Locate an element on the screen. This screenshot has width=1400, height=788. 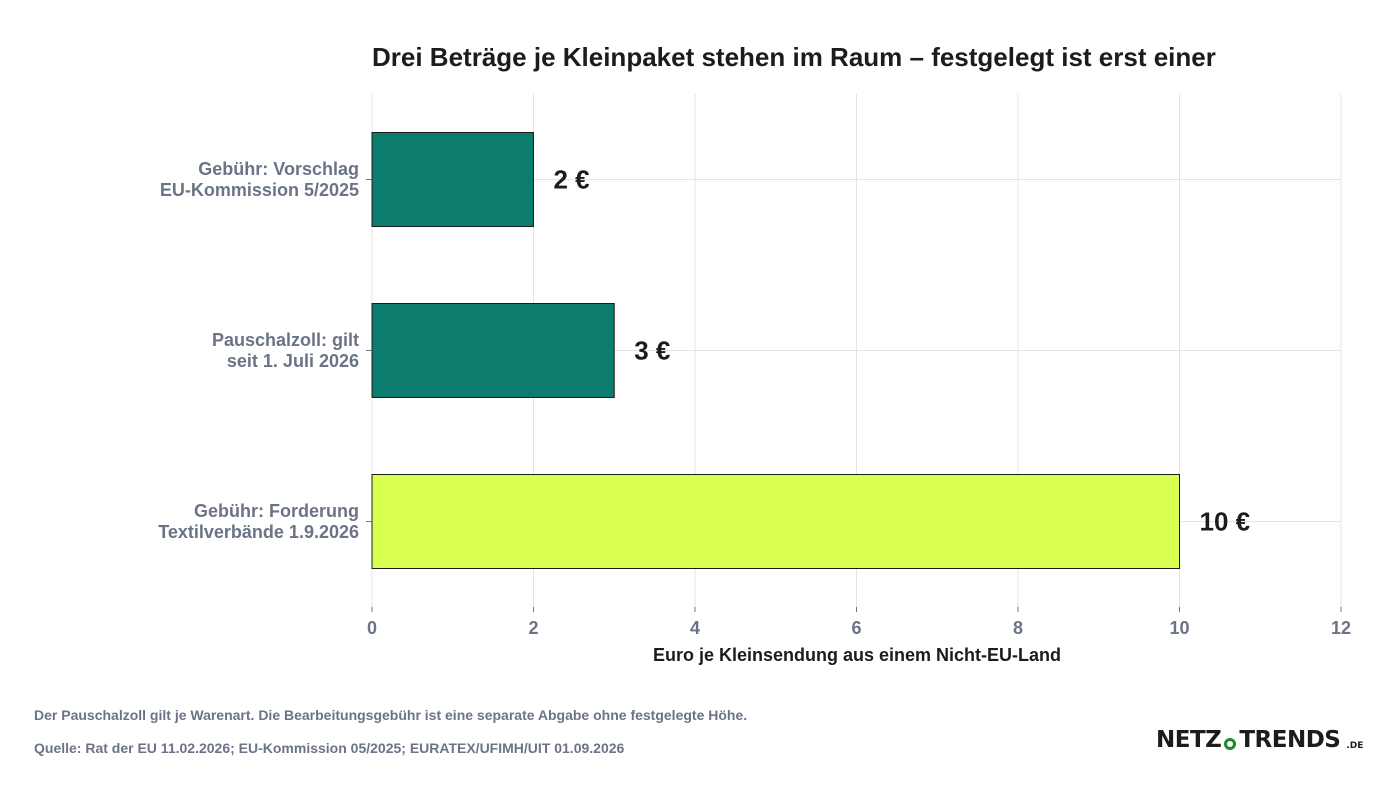
x-tick-label: 6 is located at coordinates (856, 628).